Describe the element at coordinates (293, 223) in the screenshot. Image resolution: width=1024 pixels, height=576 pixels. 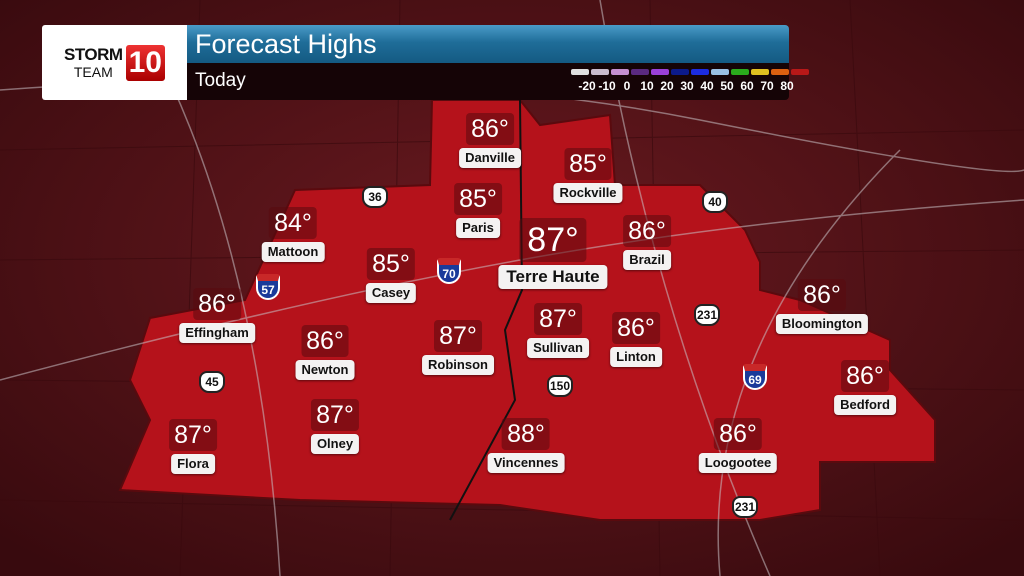
I see `temperature: 84°` at that location.